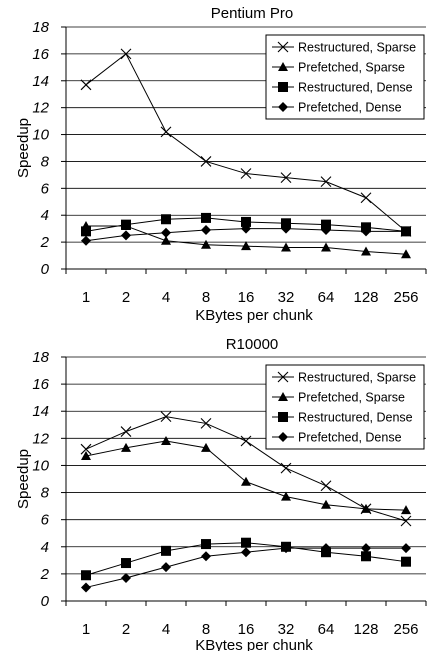  What do you see at coordinates (252, 344) in the screenshot?
I see `chart-title: R10000` at bounding box center [252, 344].